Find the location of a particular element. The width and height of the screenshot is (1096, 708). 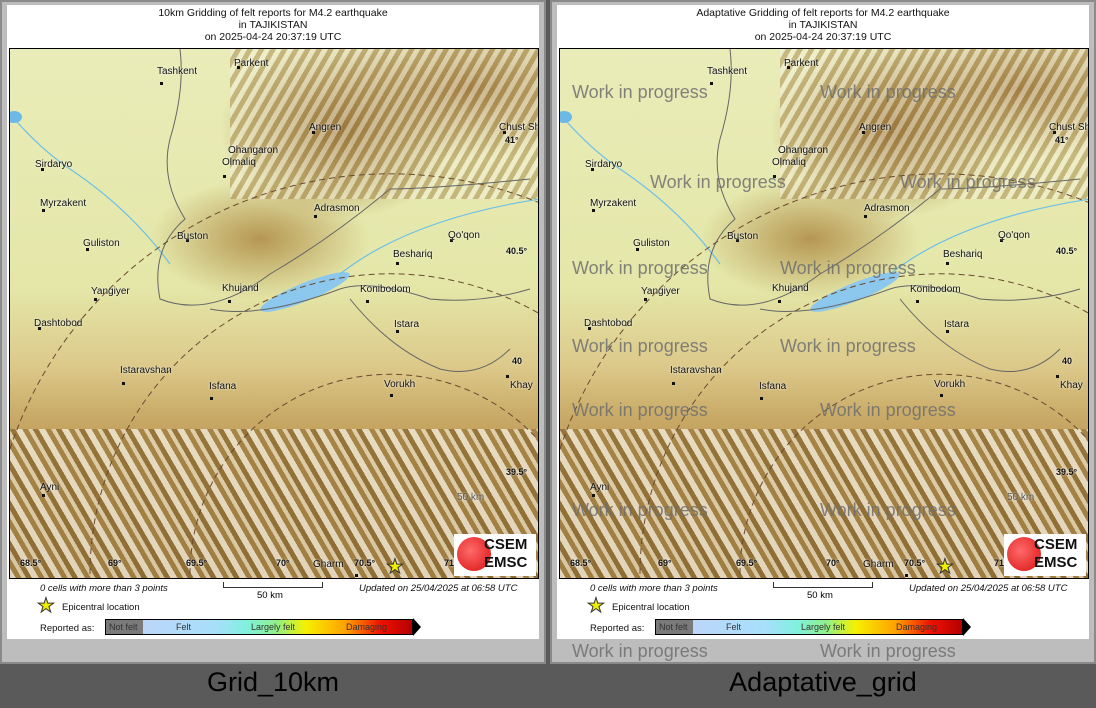

legend-largely-felt: Largely felt is located at coordinates (273, 627).